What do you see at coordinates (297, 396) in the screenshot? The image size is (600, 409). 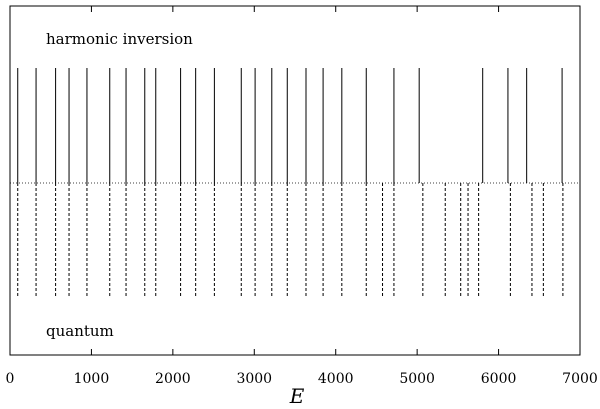 I see `x-axis-label: E` at bounding box center [297, 396].